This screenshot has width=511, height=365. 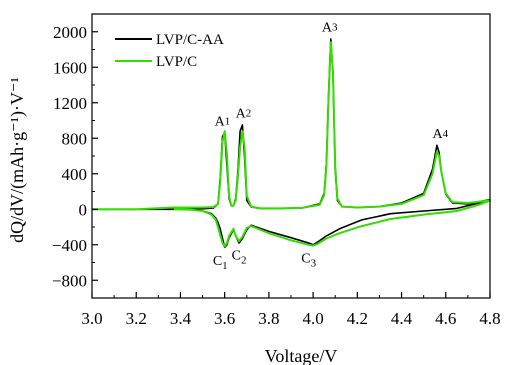 What do you see at coordinates (330, 27) in the screenshot?
I see `peak-label-a3: A3` at bounding box center [330, 27].